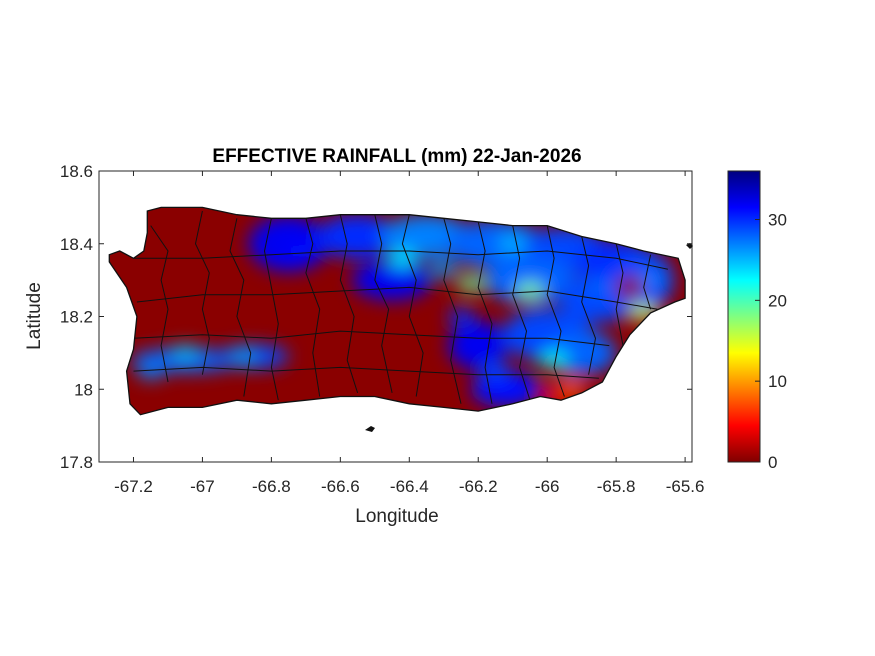  Describe the element at coordinates (340, 486) in the screenshot. I see `x-tick-label: -66.6` at that location.